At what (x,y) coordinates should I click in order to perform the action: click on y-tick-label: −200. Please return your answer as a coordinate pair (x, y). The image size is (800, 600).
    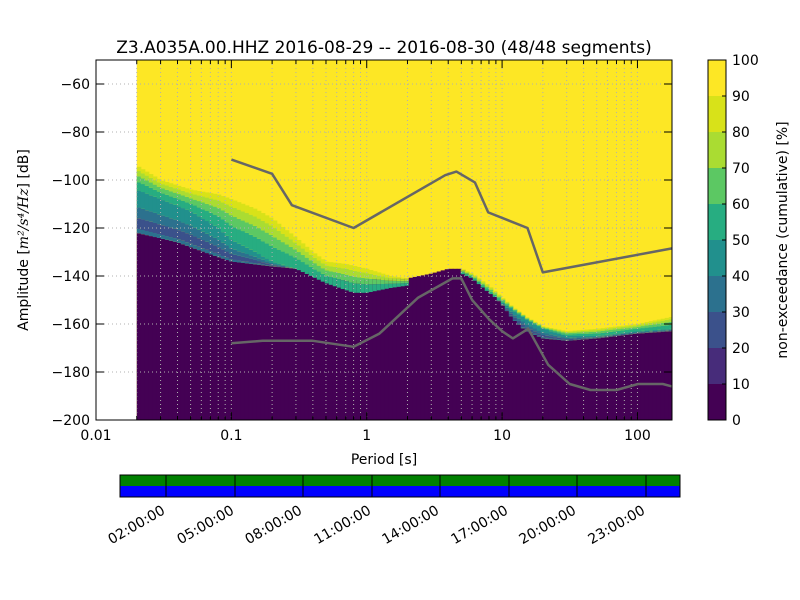
    Looking at the image, I should click on (71, 421).